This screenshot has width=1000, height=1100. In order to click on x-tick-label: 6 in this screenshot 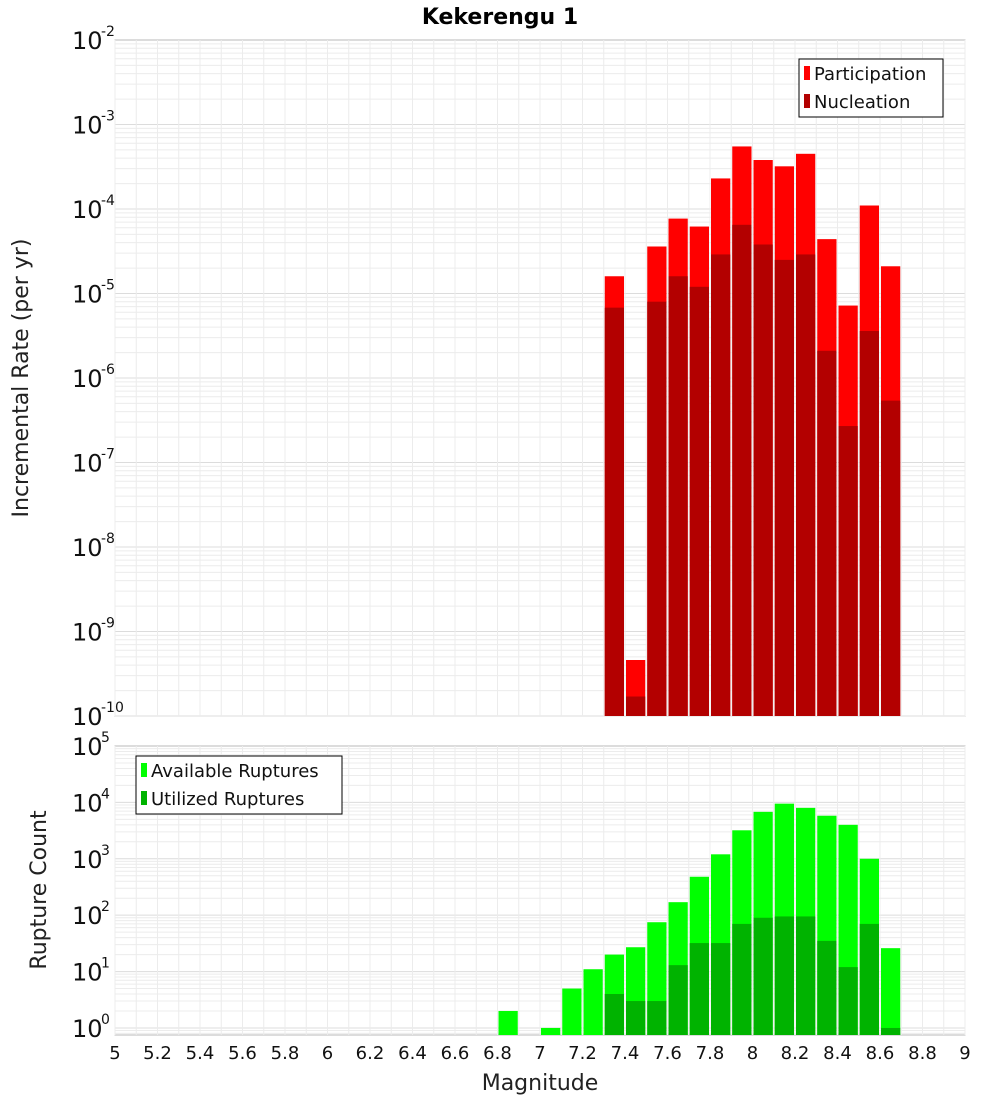, I will do `click(327, 1053)`.